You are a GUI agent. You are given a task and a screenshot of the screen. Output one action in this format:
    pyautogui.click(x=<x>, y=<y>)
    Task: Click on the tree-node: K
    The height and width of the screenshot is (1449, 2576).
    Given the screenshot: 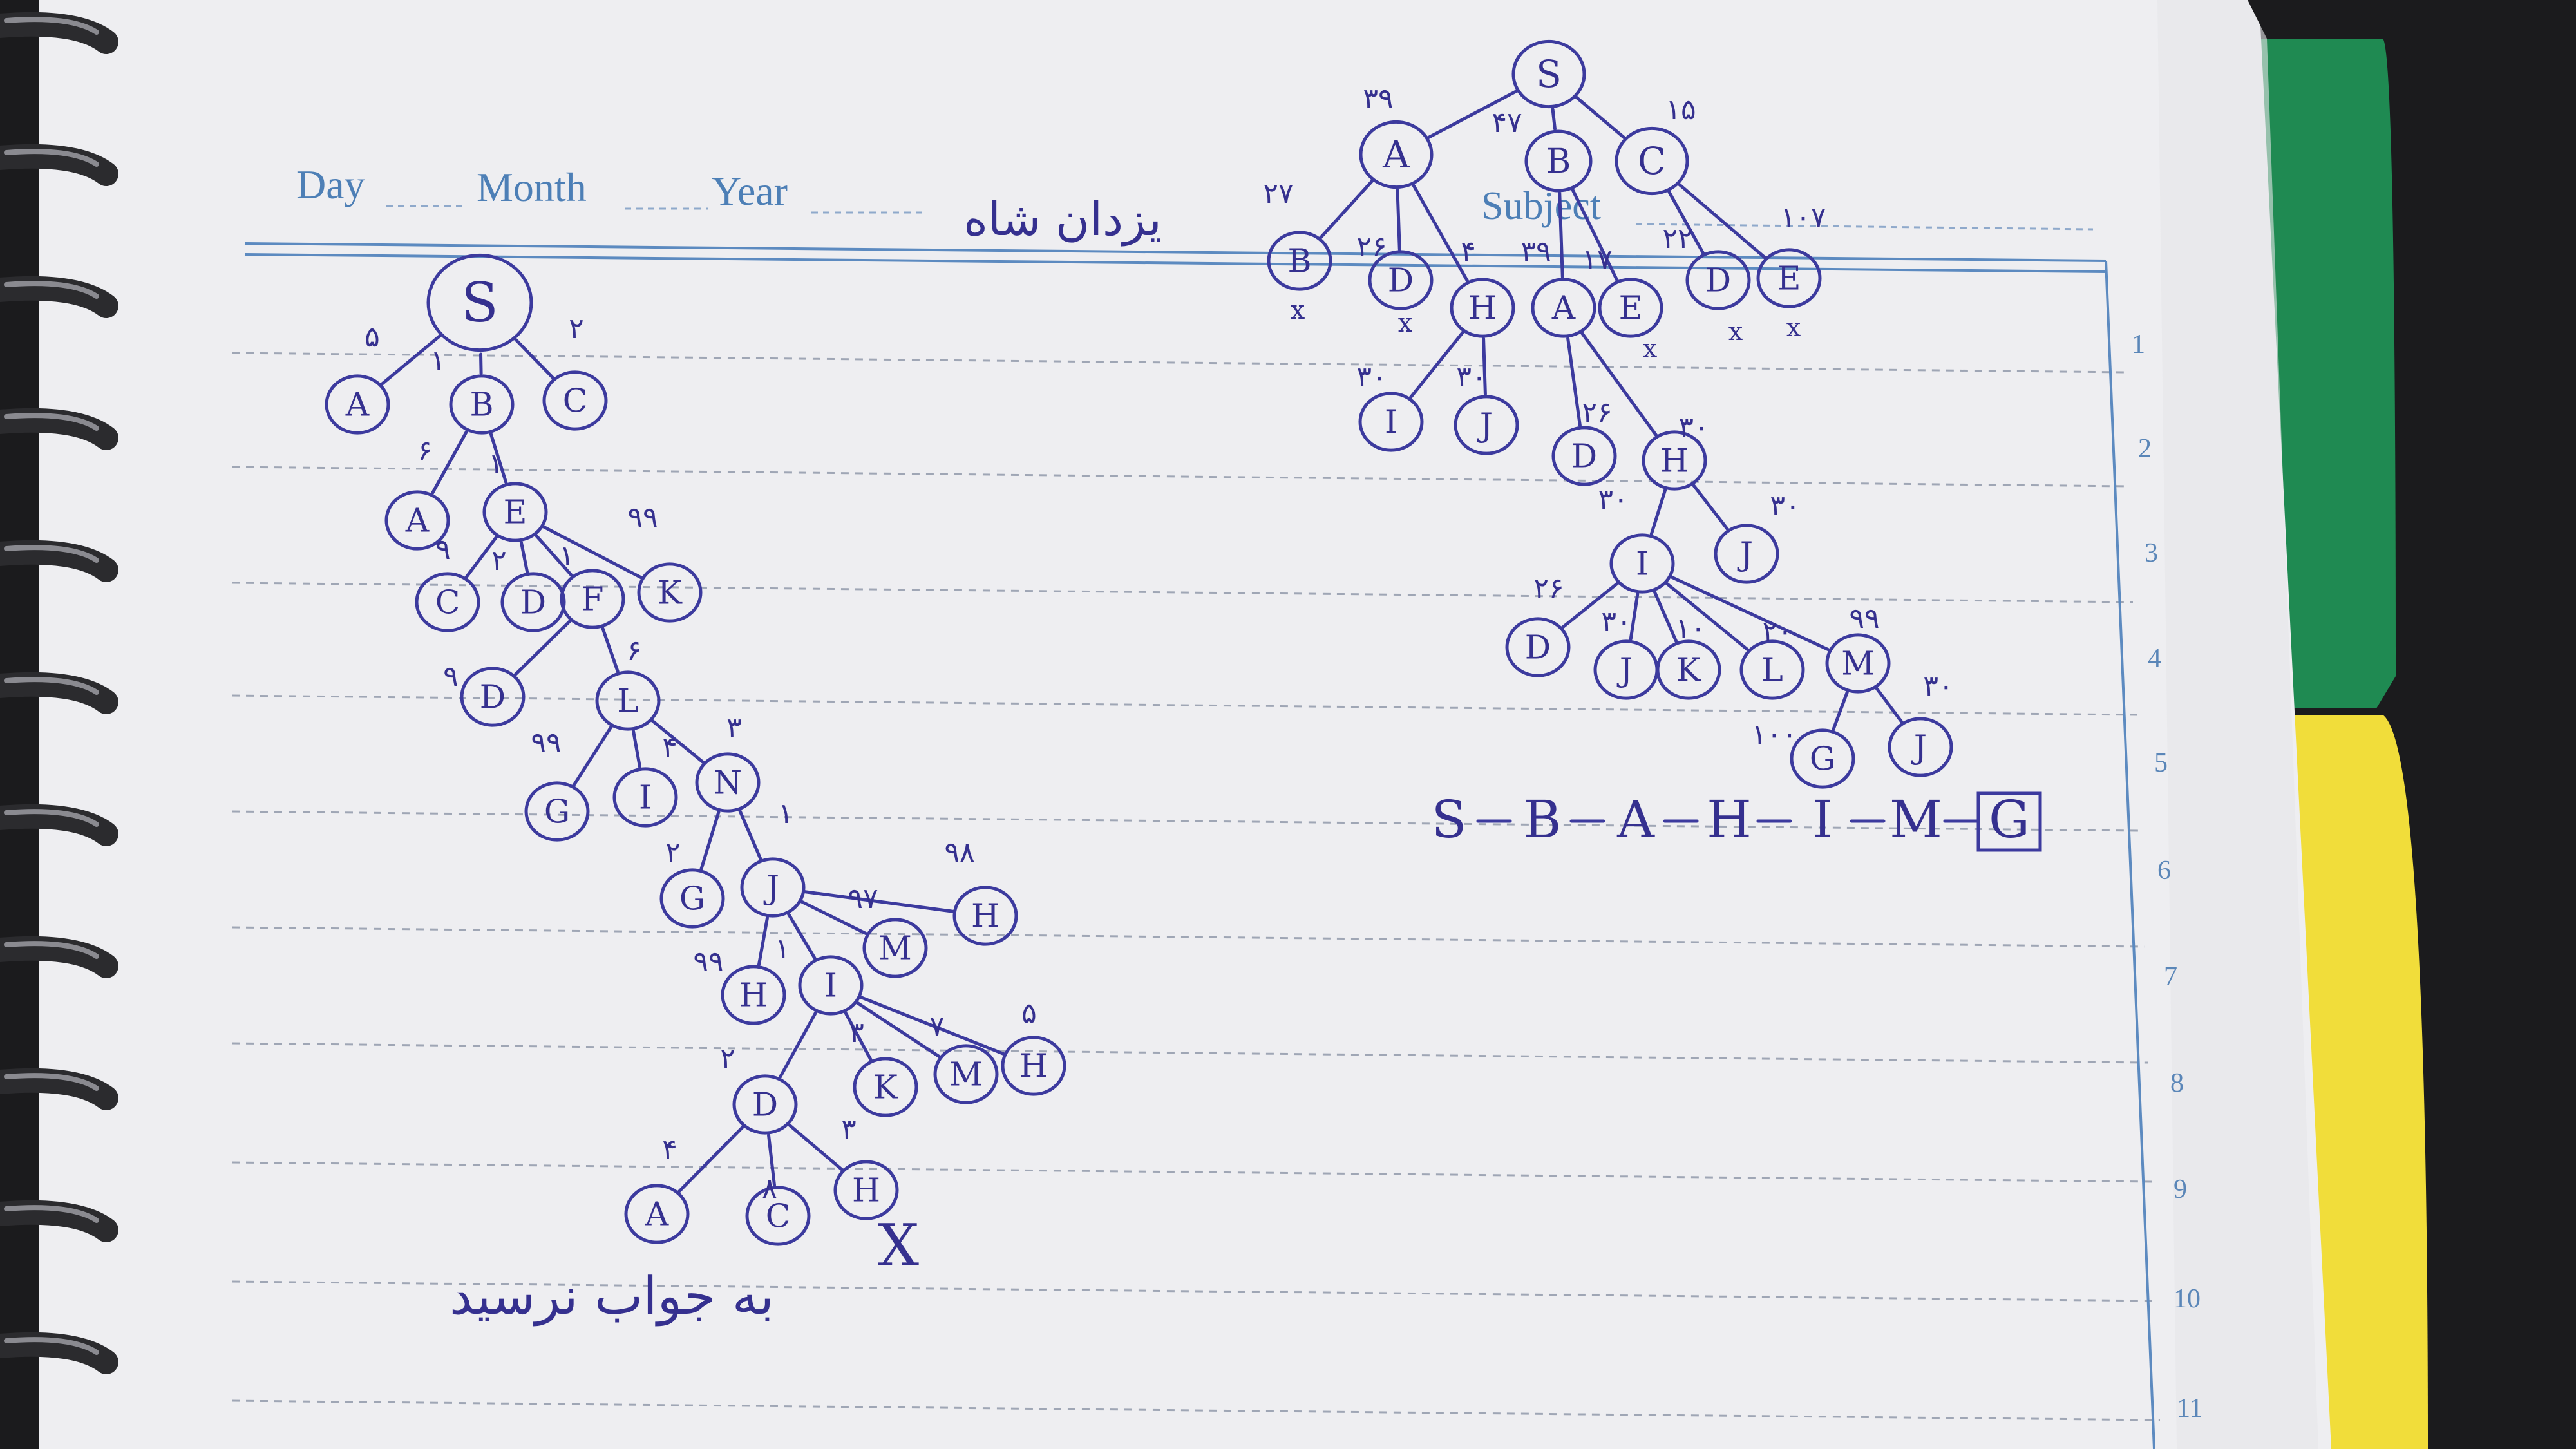 What is the action you would take?
    pyautogui.click(x=670, y=592)
    